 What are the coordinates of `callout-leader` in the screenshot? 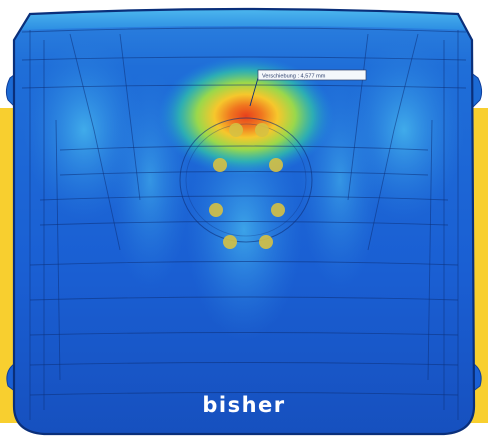 It's located at (254, 92).